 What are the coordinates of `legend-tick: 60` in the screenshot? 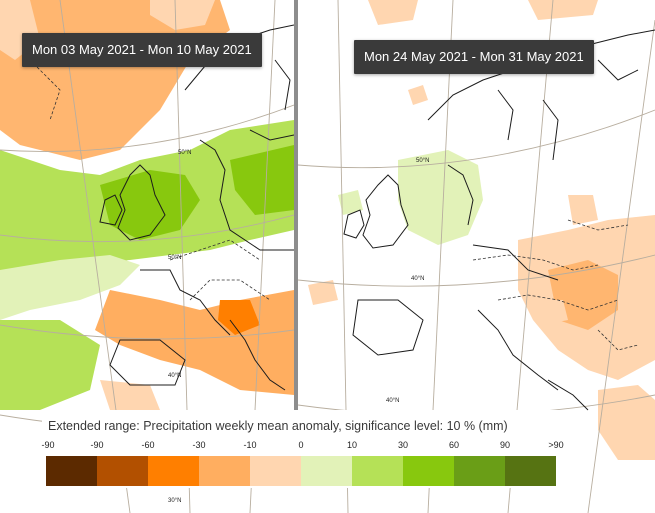 It's located at (454, 445).